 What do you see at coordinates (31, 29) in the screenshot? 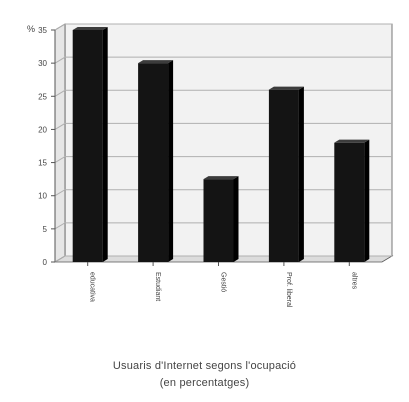
I see `y-unit-label: %` at bounding box center [31, 29].